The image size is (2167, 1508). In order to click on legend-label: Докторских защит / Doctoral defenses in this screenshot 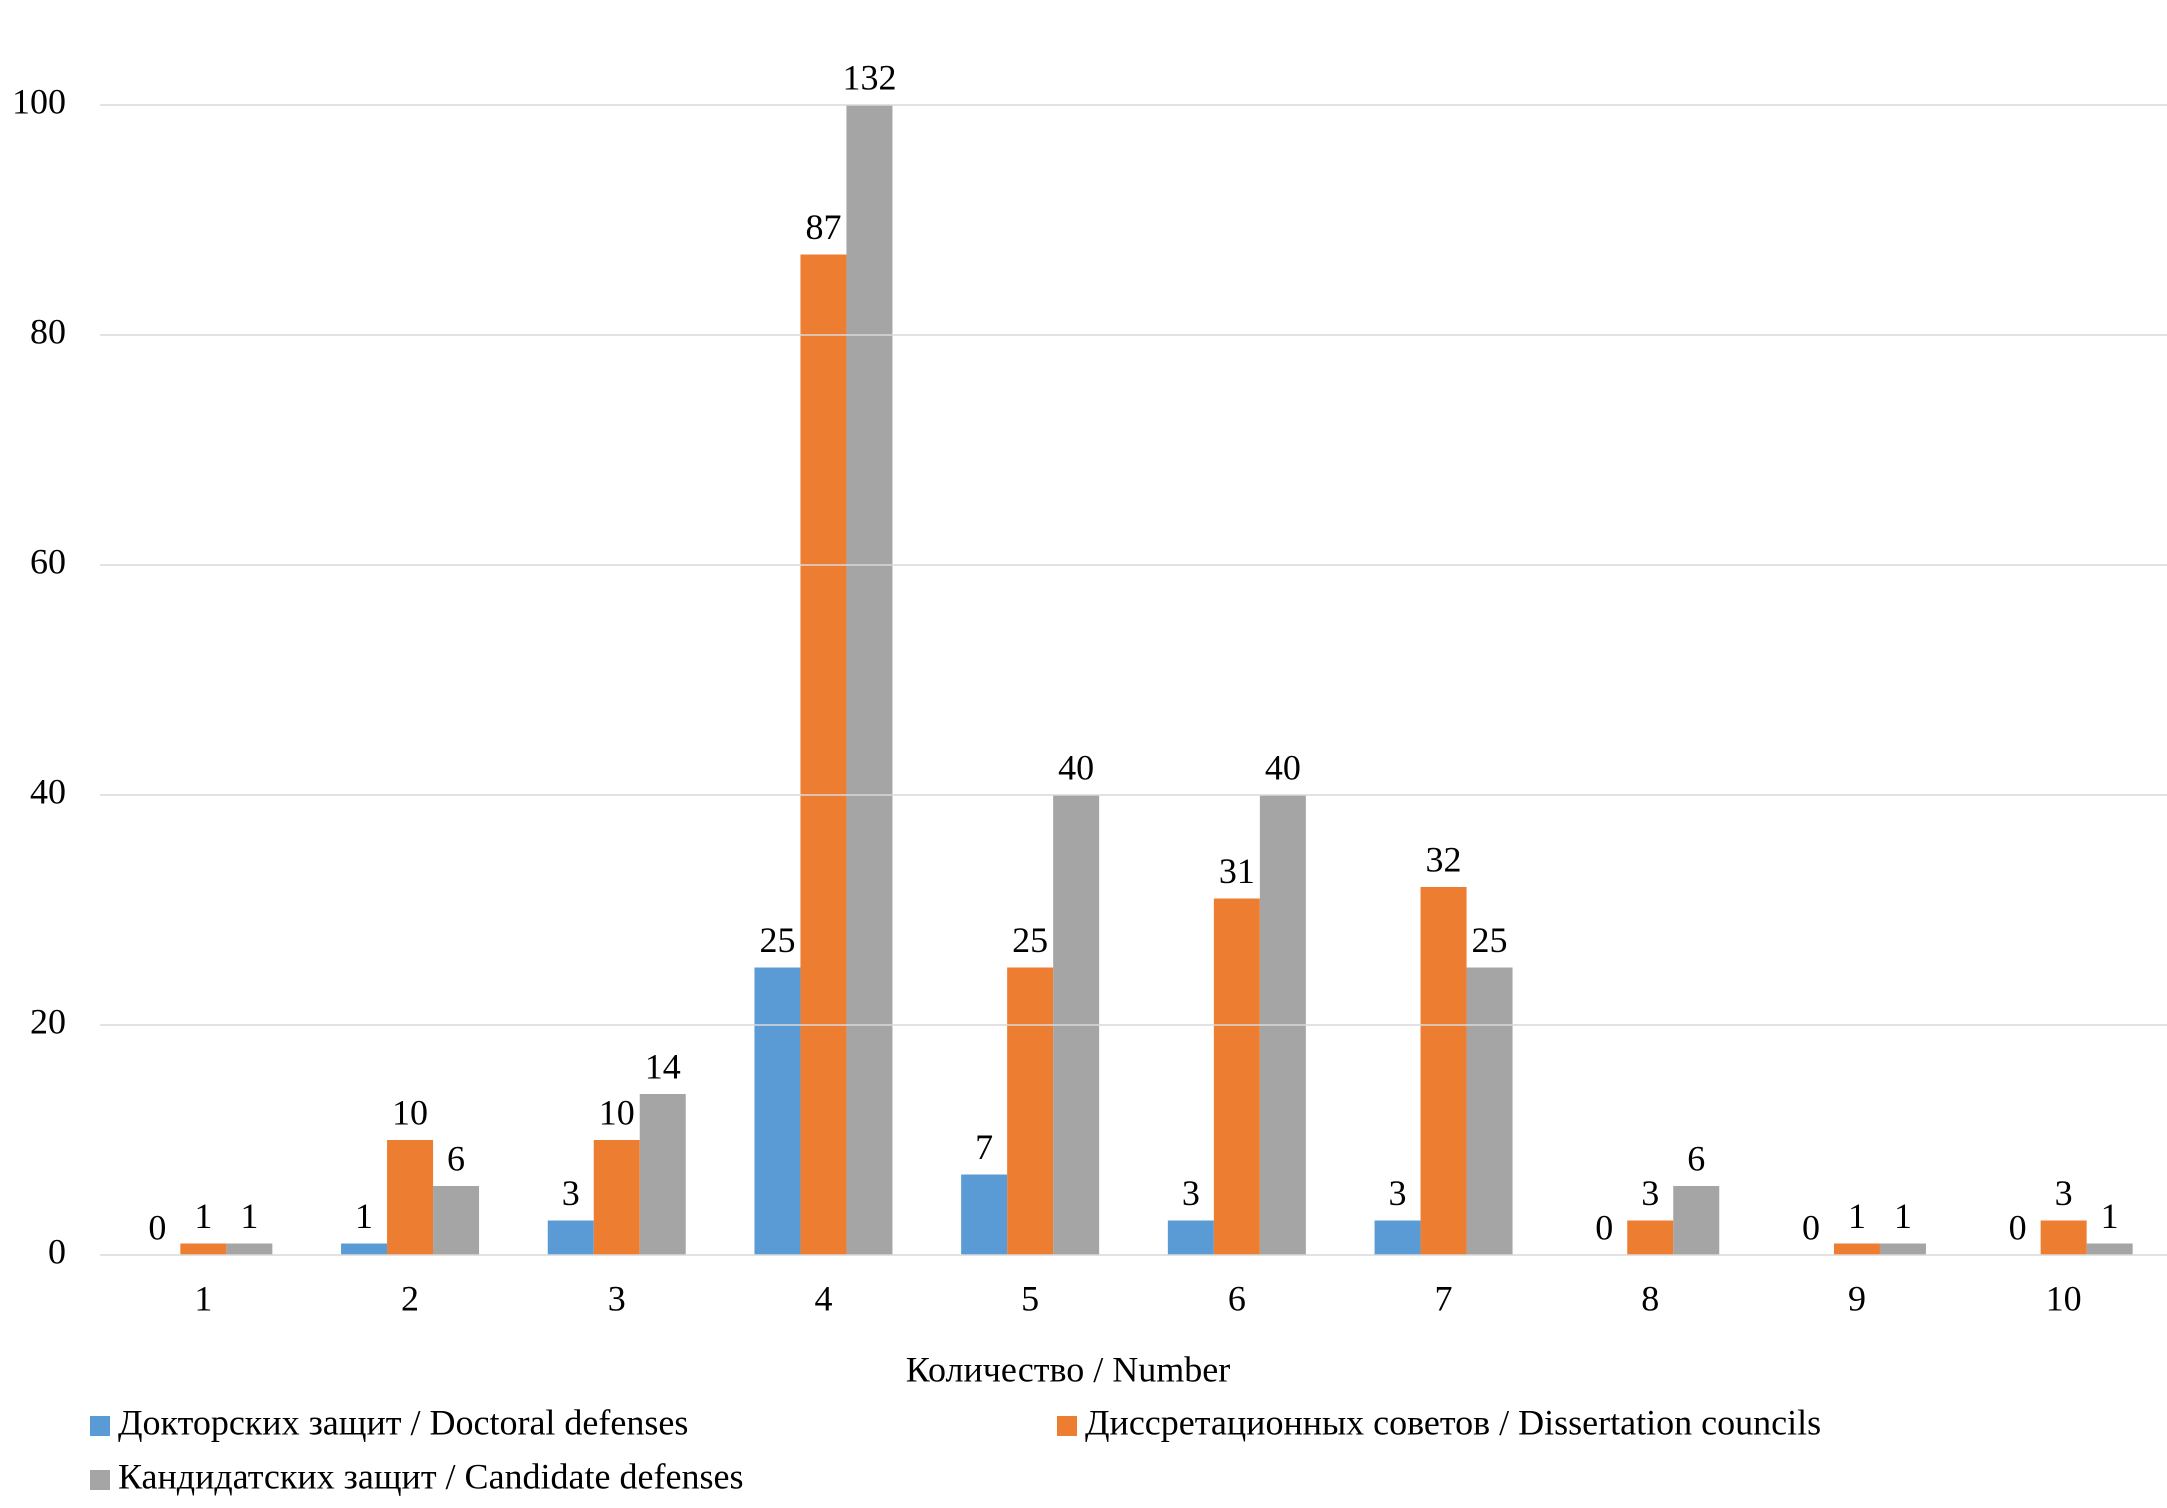, I will do `click(403, 1422)`.